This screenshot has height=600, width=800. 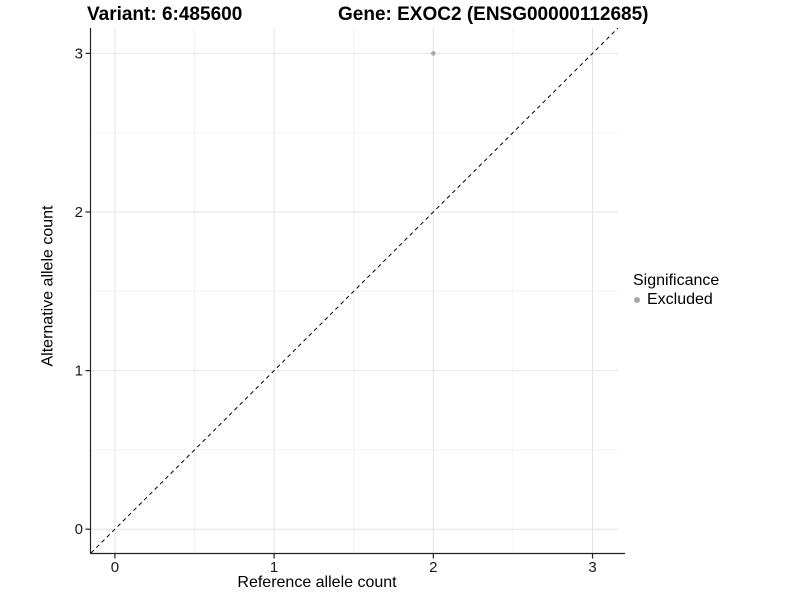 I want to click on legend-item-excluded: Excluded, so click(x=706, y=300).